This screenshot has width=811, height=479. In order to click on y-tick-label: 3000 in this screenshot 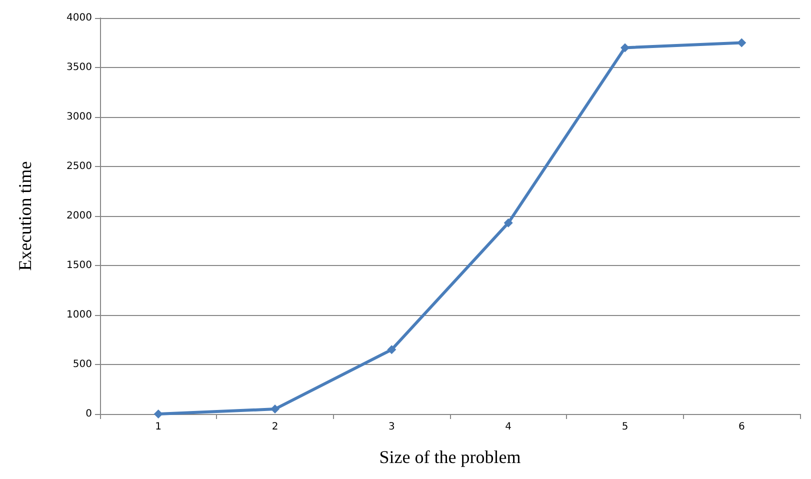, I will do `click(79, 117)`.